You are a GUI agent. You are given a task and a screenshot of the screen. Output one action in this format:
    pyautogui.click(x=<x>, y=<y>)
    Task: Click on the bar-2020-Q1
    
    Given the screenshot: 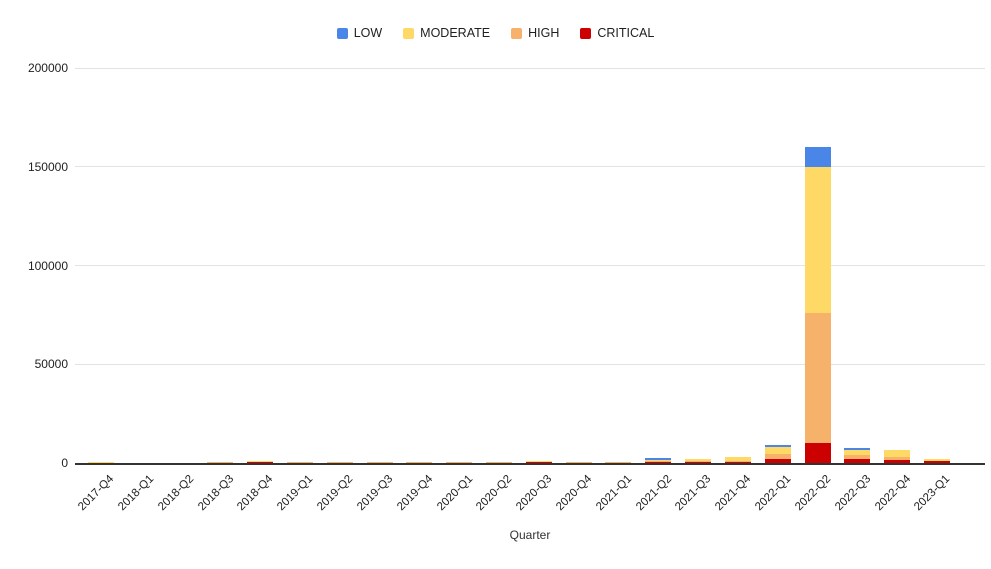 What is the action you would take?
    pyautogui.click(x=459, y=462)
    